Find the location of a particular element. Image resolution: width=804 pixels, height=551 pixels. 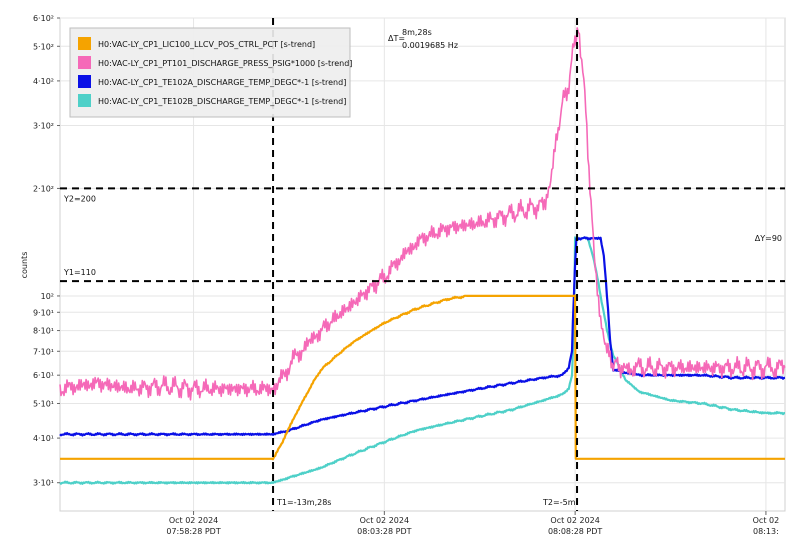

delta-y-label: ΔY=90 is located at coordinates (768, 238).